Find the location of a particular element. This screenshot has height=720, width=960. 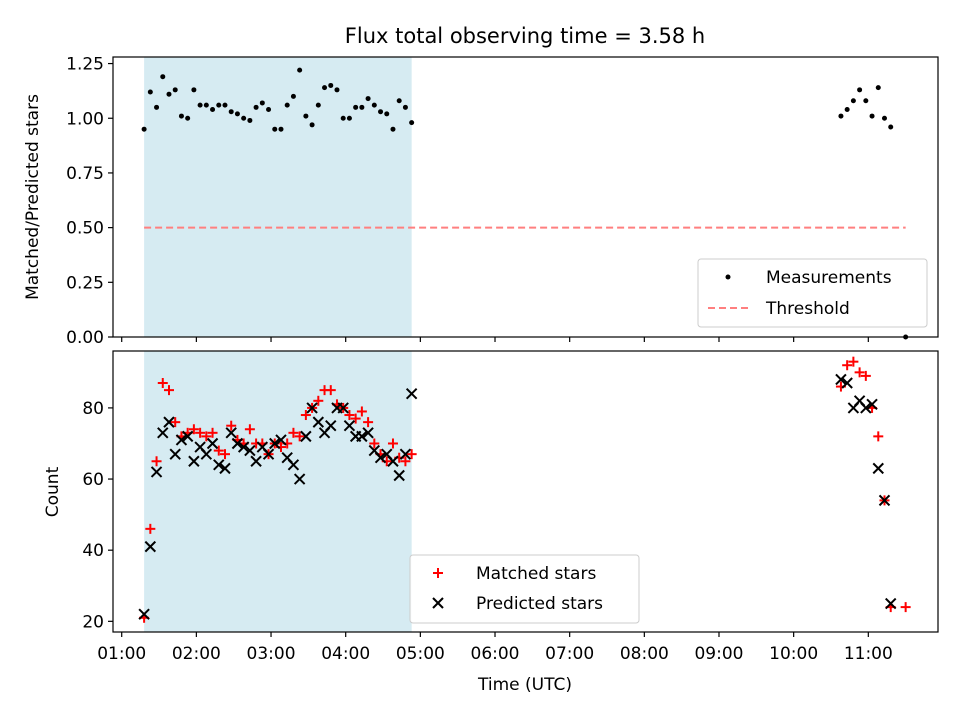

legend-threshold-label: Threshold is located at coordinates (807, 309).